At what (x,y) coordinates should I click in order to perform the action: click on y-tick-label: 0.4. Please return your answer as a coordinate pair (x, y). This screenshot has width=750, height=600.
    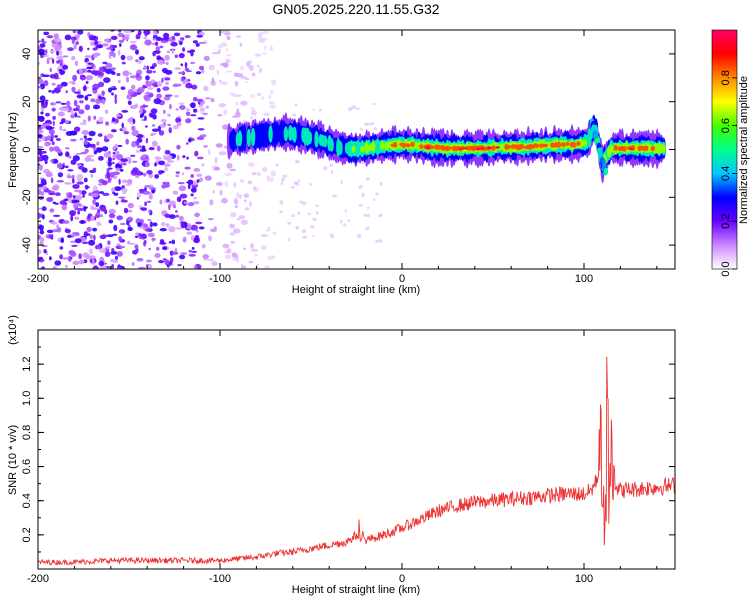
    Looking at the image, I should click on (27, 500).